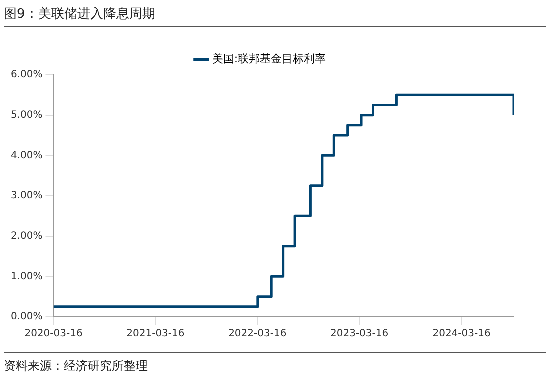 Image resolution: width=550 pixels, height=381 pixels. What do you see at coordinates (26, 156) in the screenshot?
I see `y-tick-label: 4.00%` at bounding box center [26, 156].